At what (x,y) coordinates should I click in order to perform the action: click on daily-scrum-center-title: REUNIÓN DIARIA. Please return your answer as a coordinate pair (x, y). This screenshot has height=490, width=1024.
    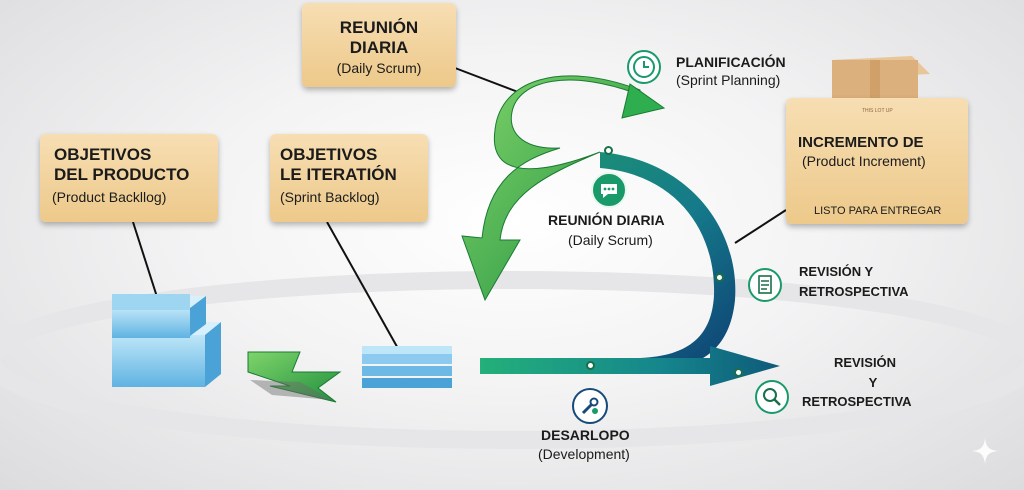
    Looking at the image, I should click on (606, 220).